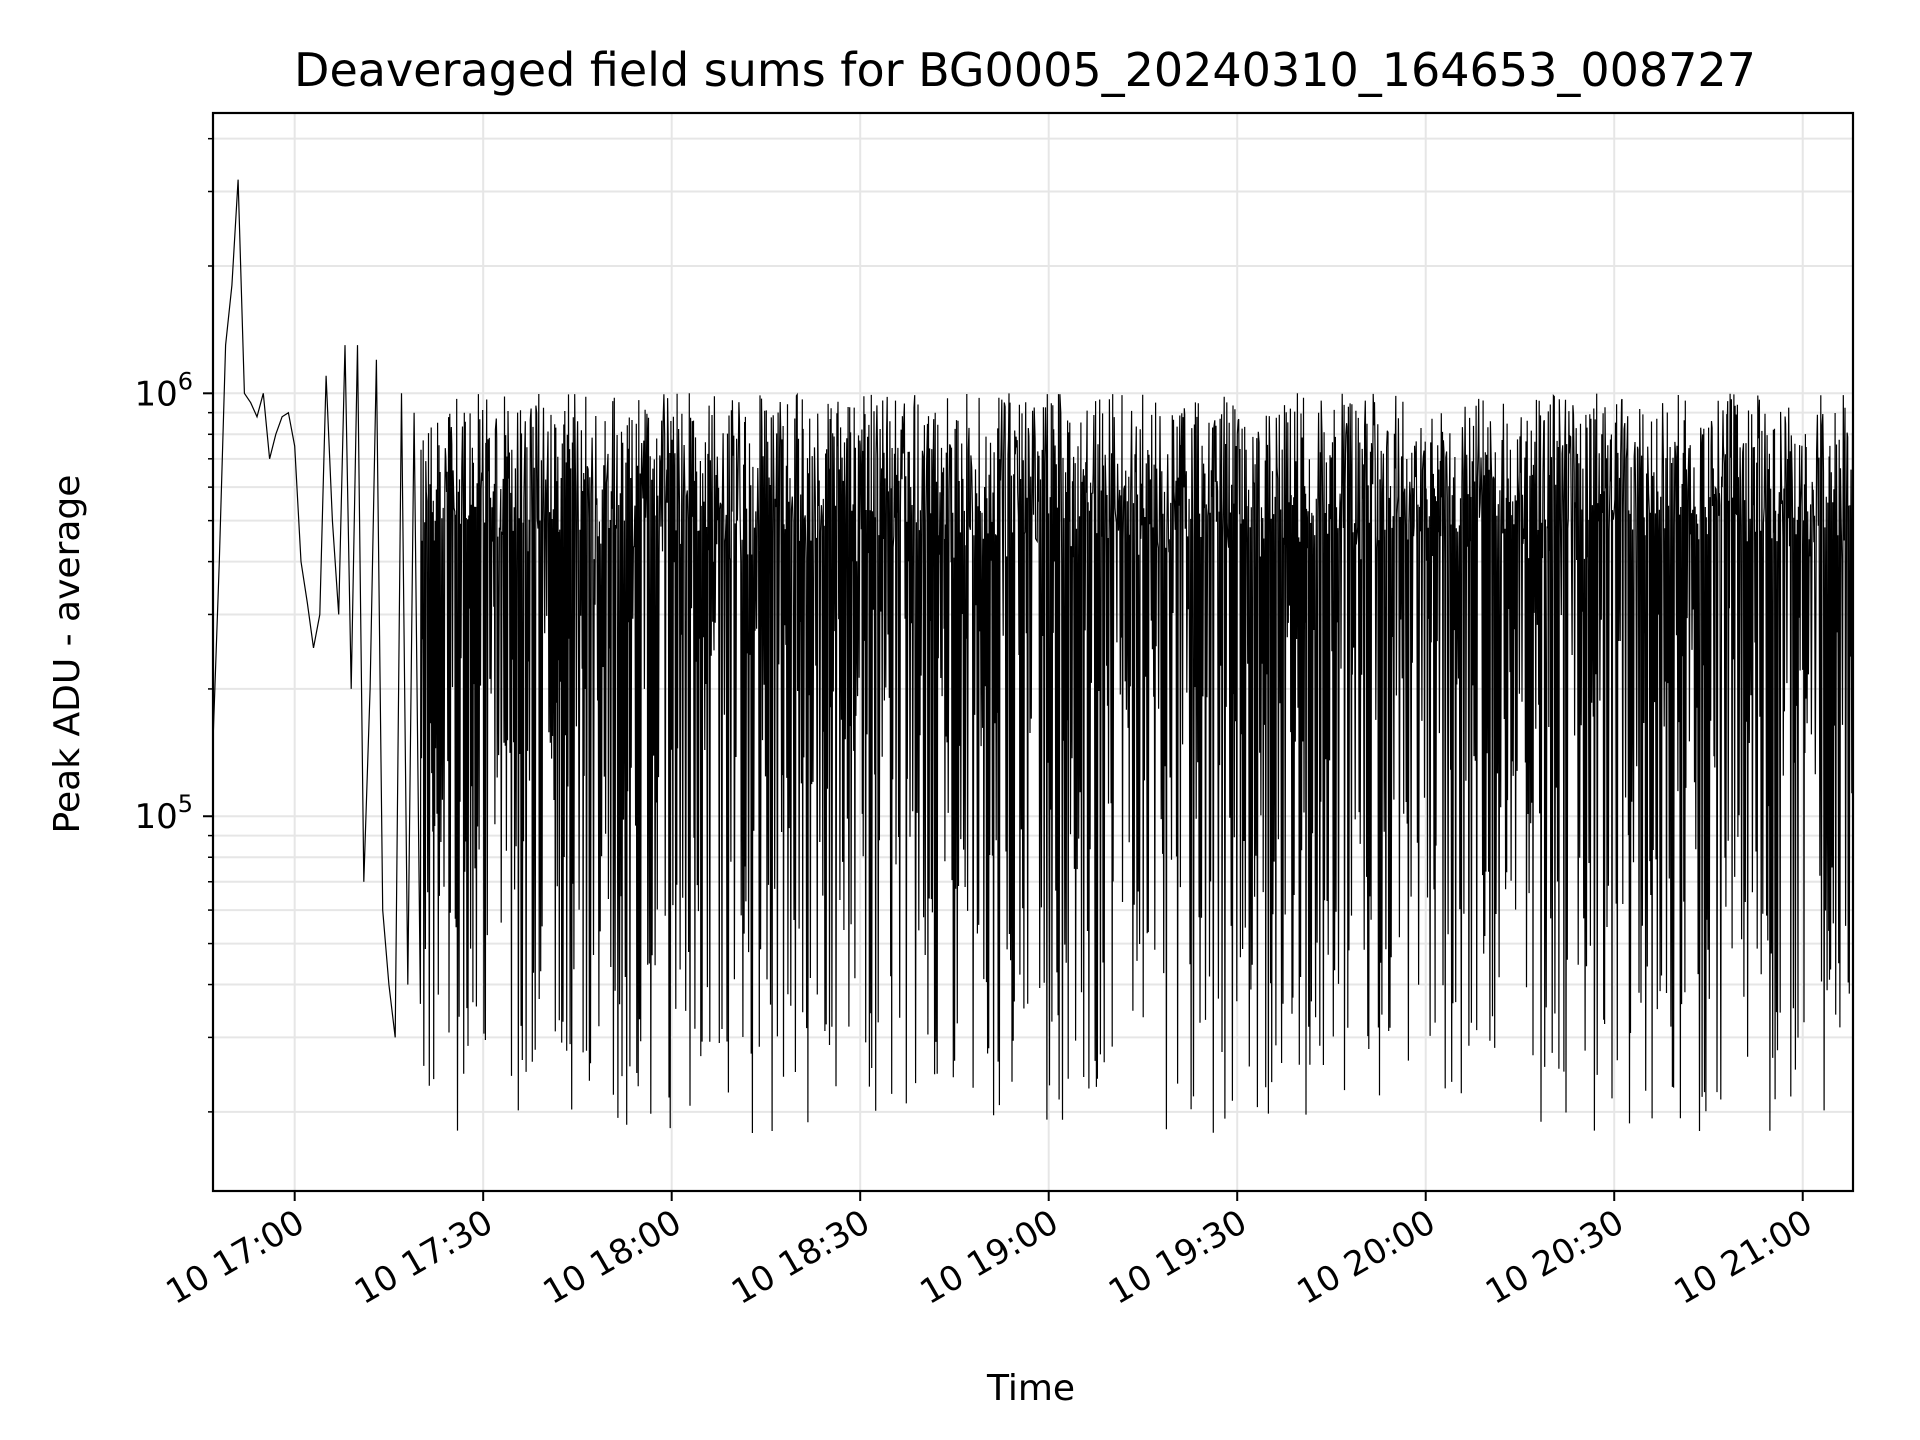  Describe the element at coordinates (424, 1257) in the screenshot. I see `x-tick-label: 10 17:30` at that location.